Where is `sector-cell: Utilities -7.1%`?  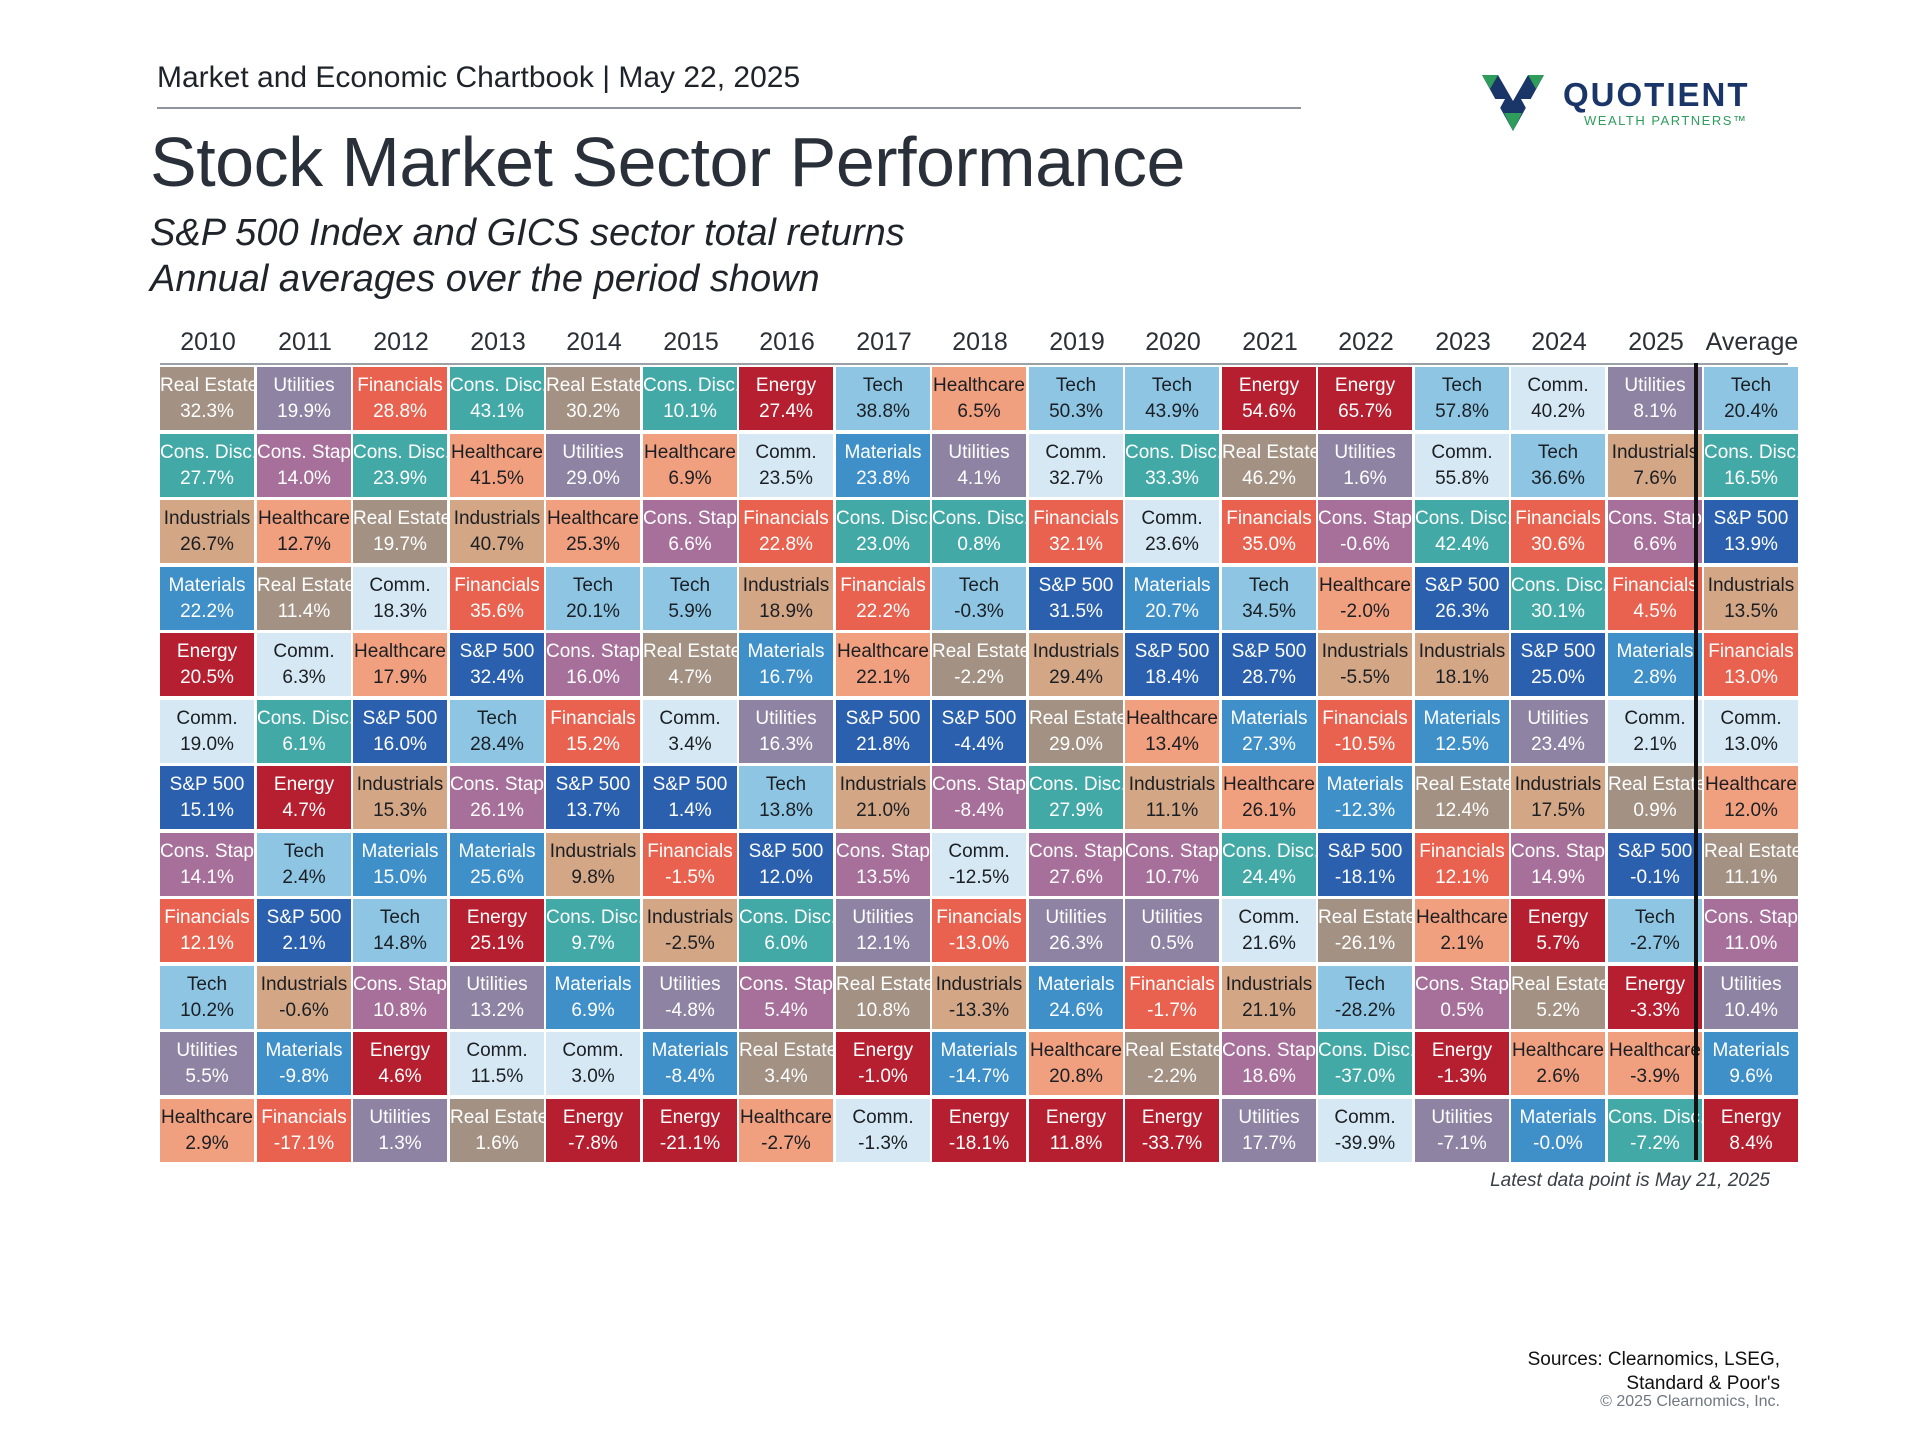
sector-cell: Utilities -7.1% is located at coordinates (1462, 1130).